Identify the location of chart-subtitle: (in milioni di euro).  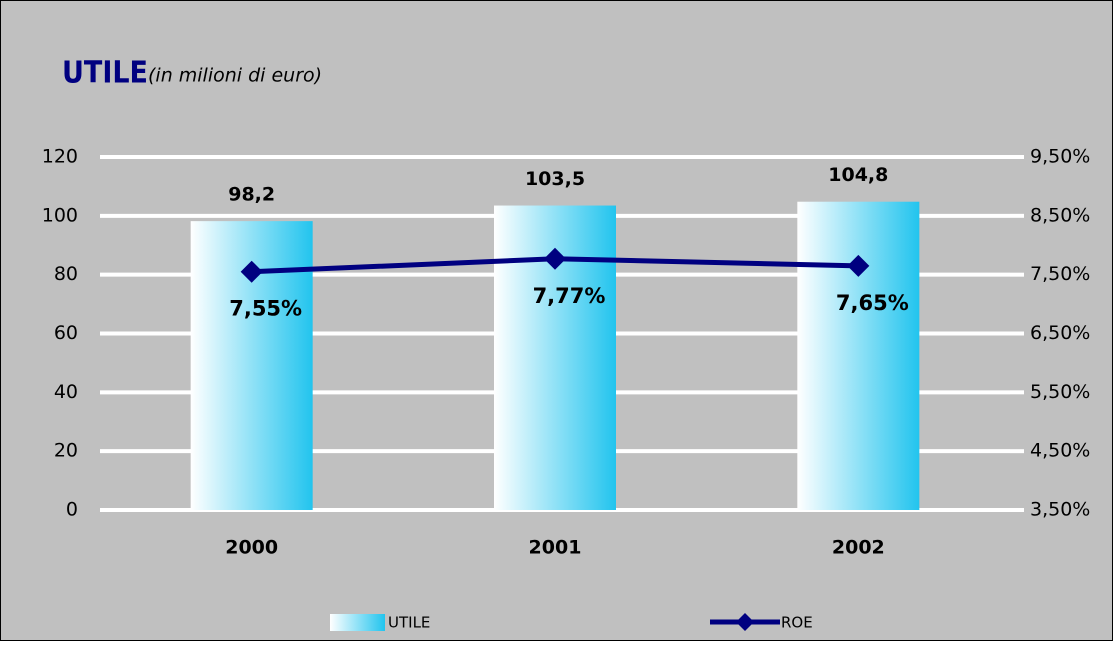
(235, 76).